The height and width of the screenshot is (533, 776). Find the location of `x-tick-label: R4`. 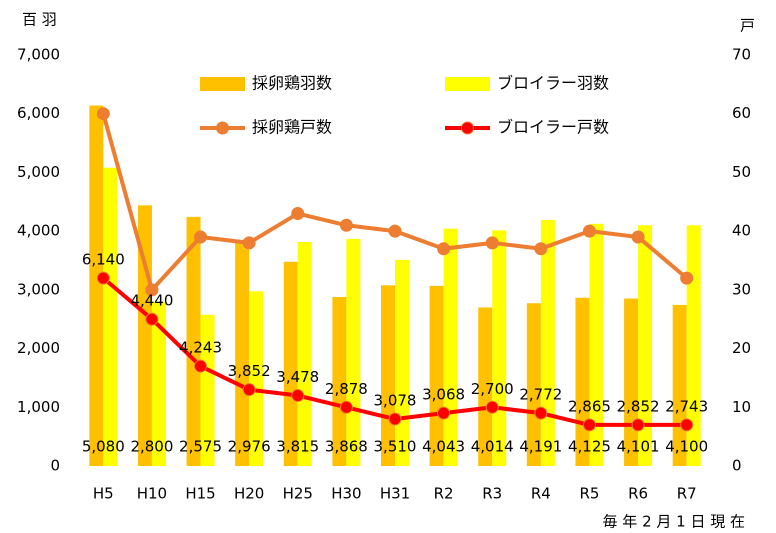

x-tick-label: R4 is located at coordinates (541, 494).